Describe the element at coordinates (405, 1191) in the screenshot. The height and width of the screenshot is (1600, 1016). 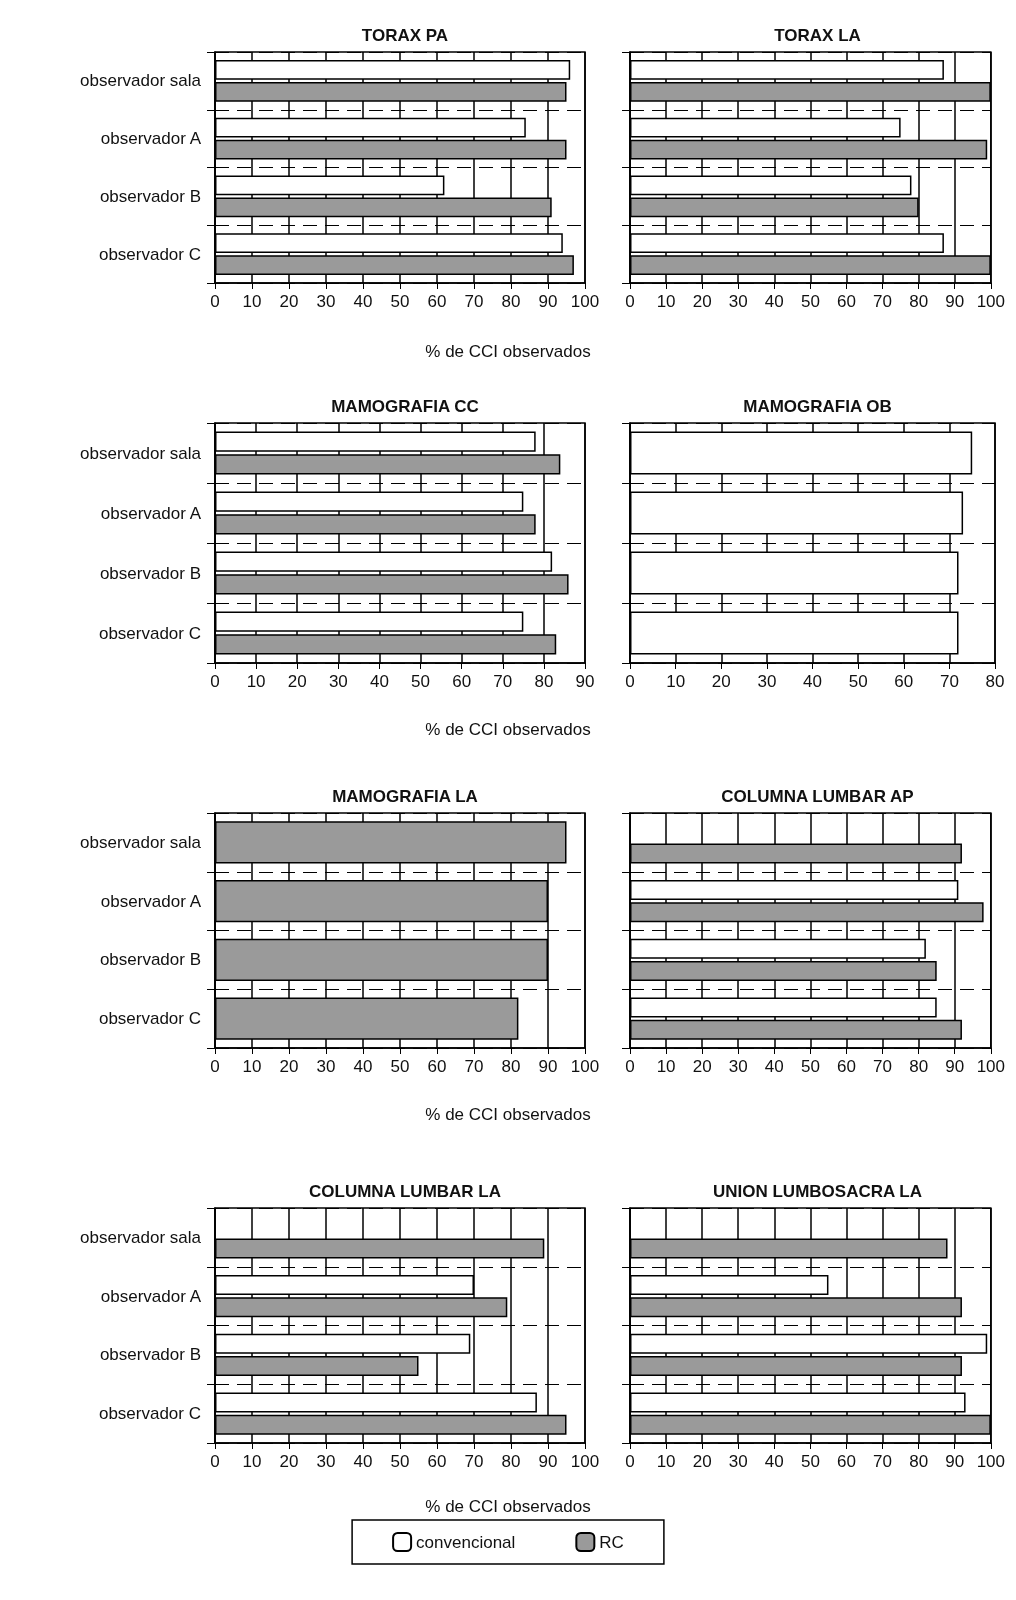
I see `chart-title: COLUMNA LUMBAR LA` at that location.